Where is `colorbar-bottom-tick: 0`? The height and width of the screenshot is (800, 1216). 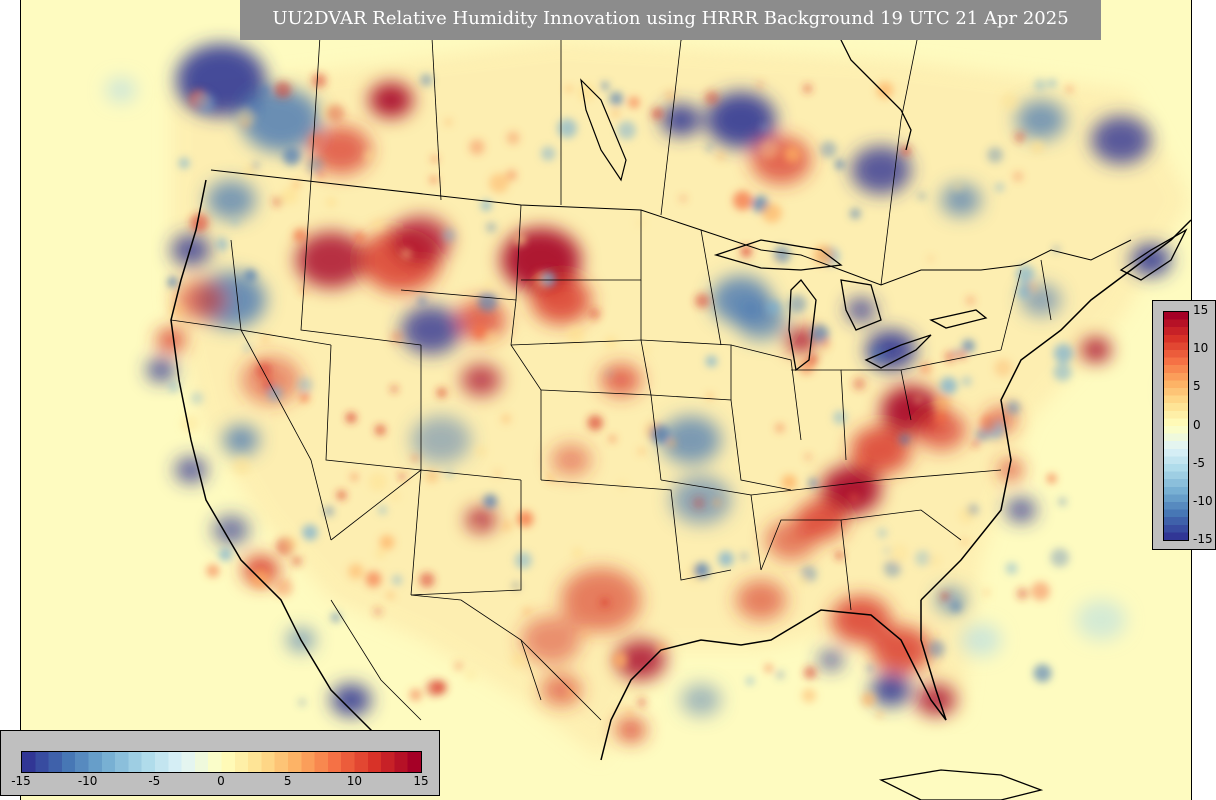 colorbar-bottom-tick: 0 is located at coordinates (221, 781).